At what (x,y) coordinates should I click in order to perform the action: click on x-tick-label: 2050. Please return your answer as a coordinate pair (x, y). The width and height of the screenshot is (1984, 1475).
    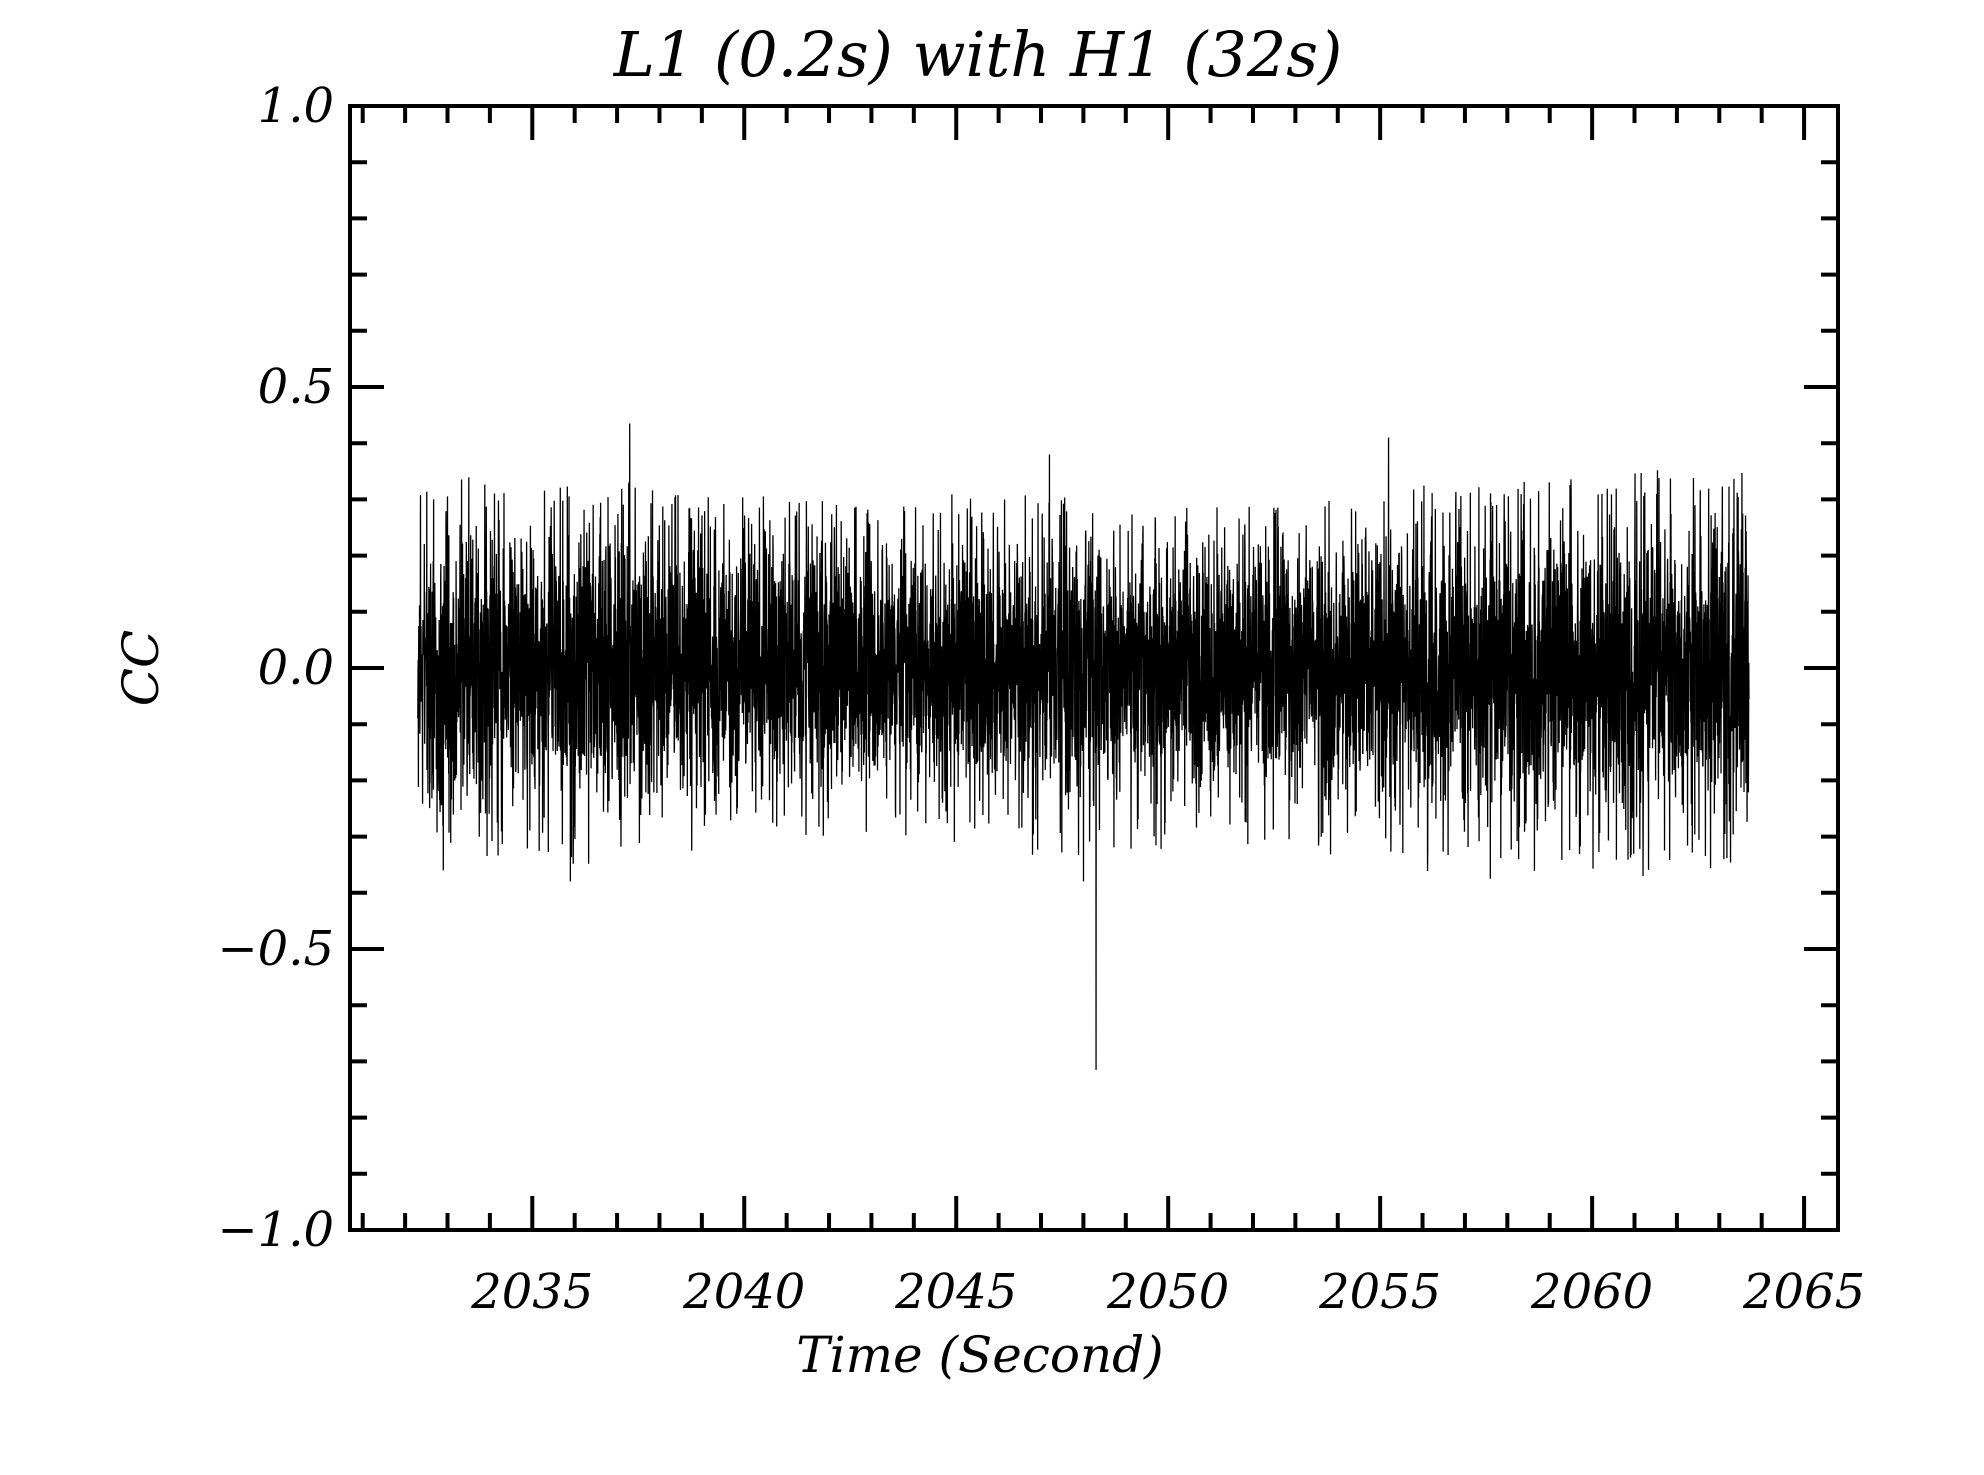
    Looking at the image, I should click on (1167, 1292).